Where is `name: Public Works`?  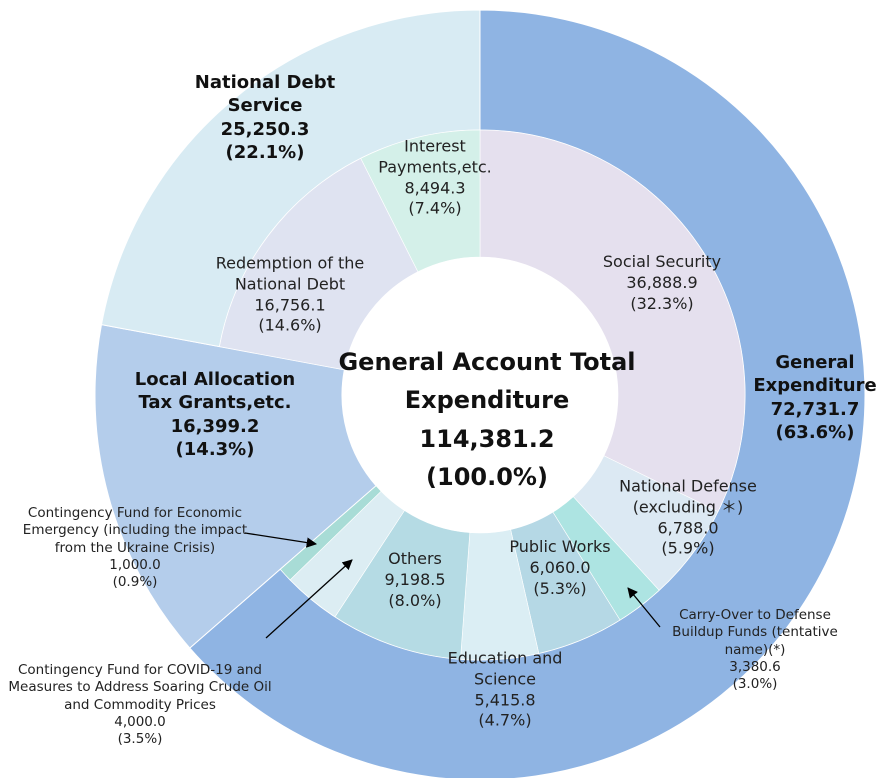
name: Public Works is located at coordinates (560, 546).